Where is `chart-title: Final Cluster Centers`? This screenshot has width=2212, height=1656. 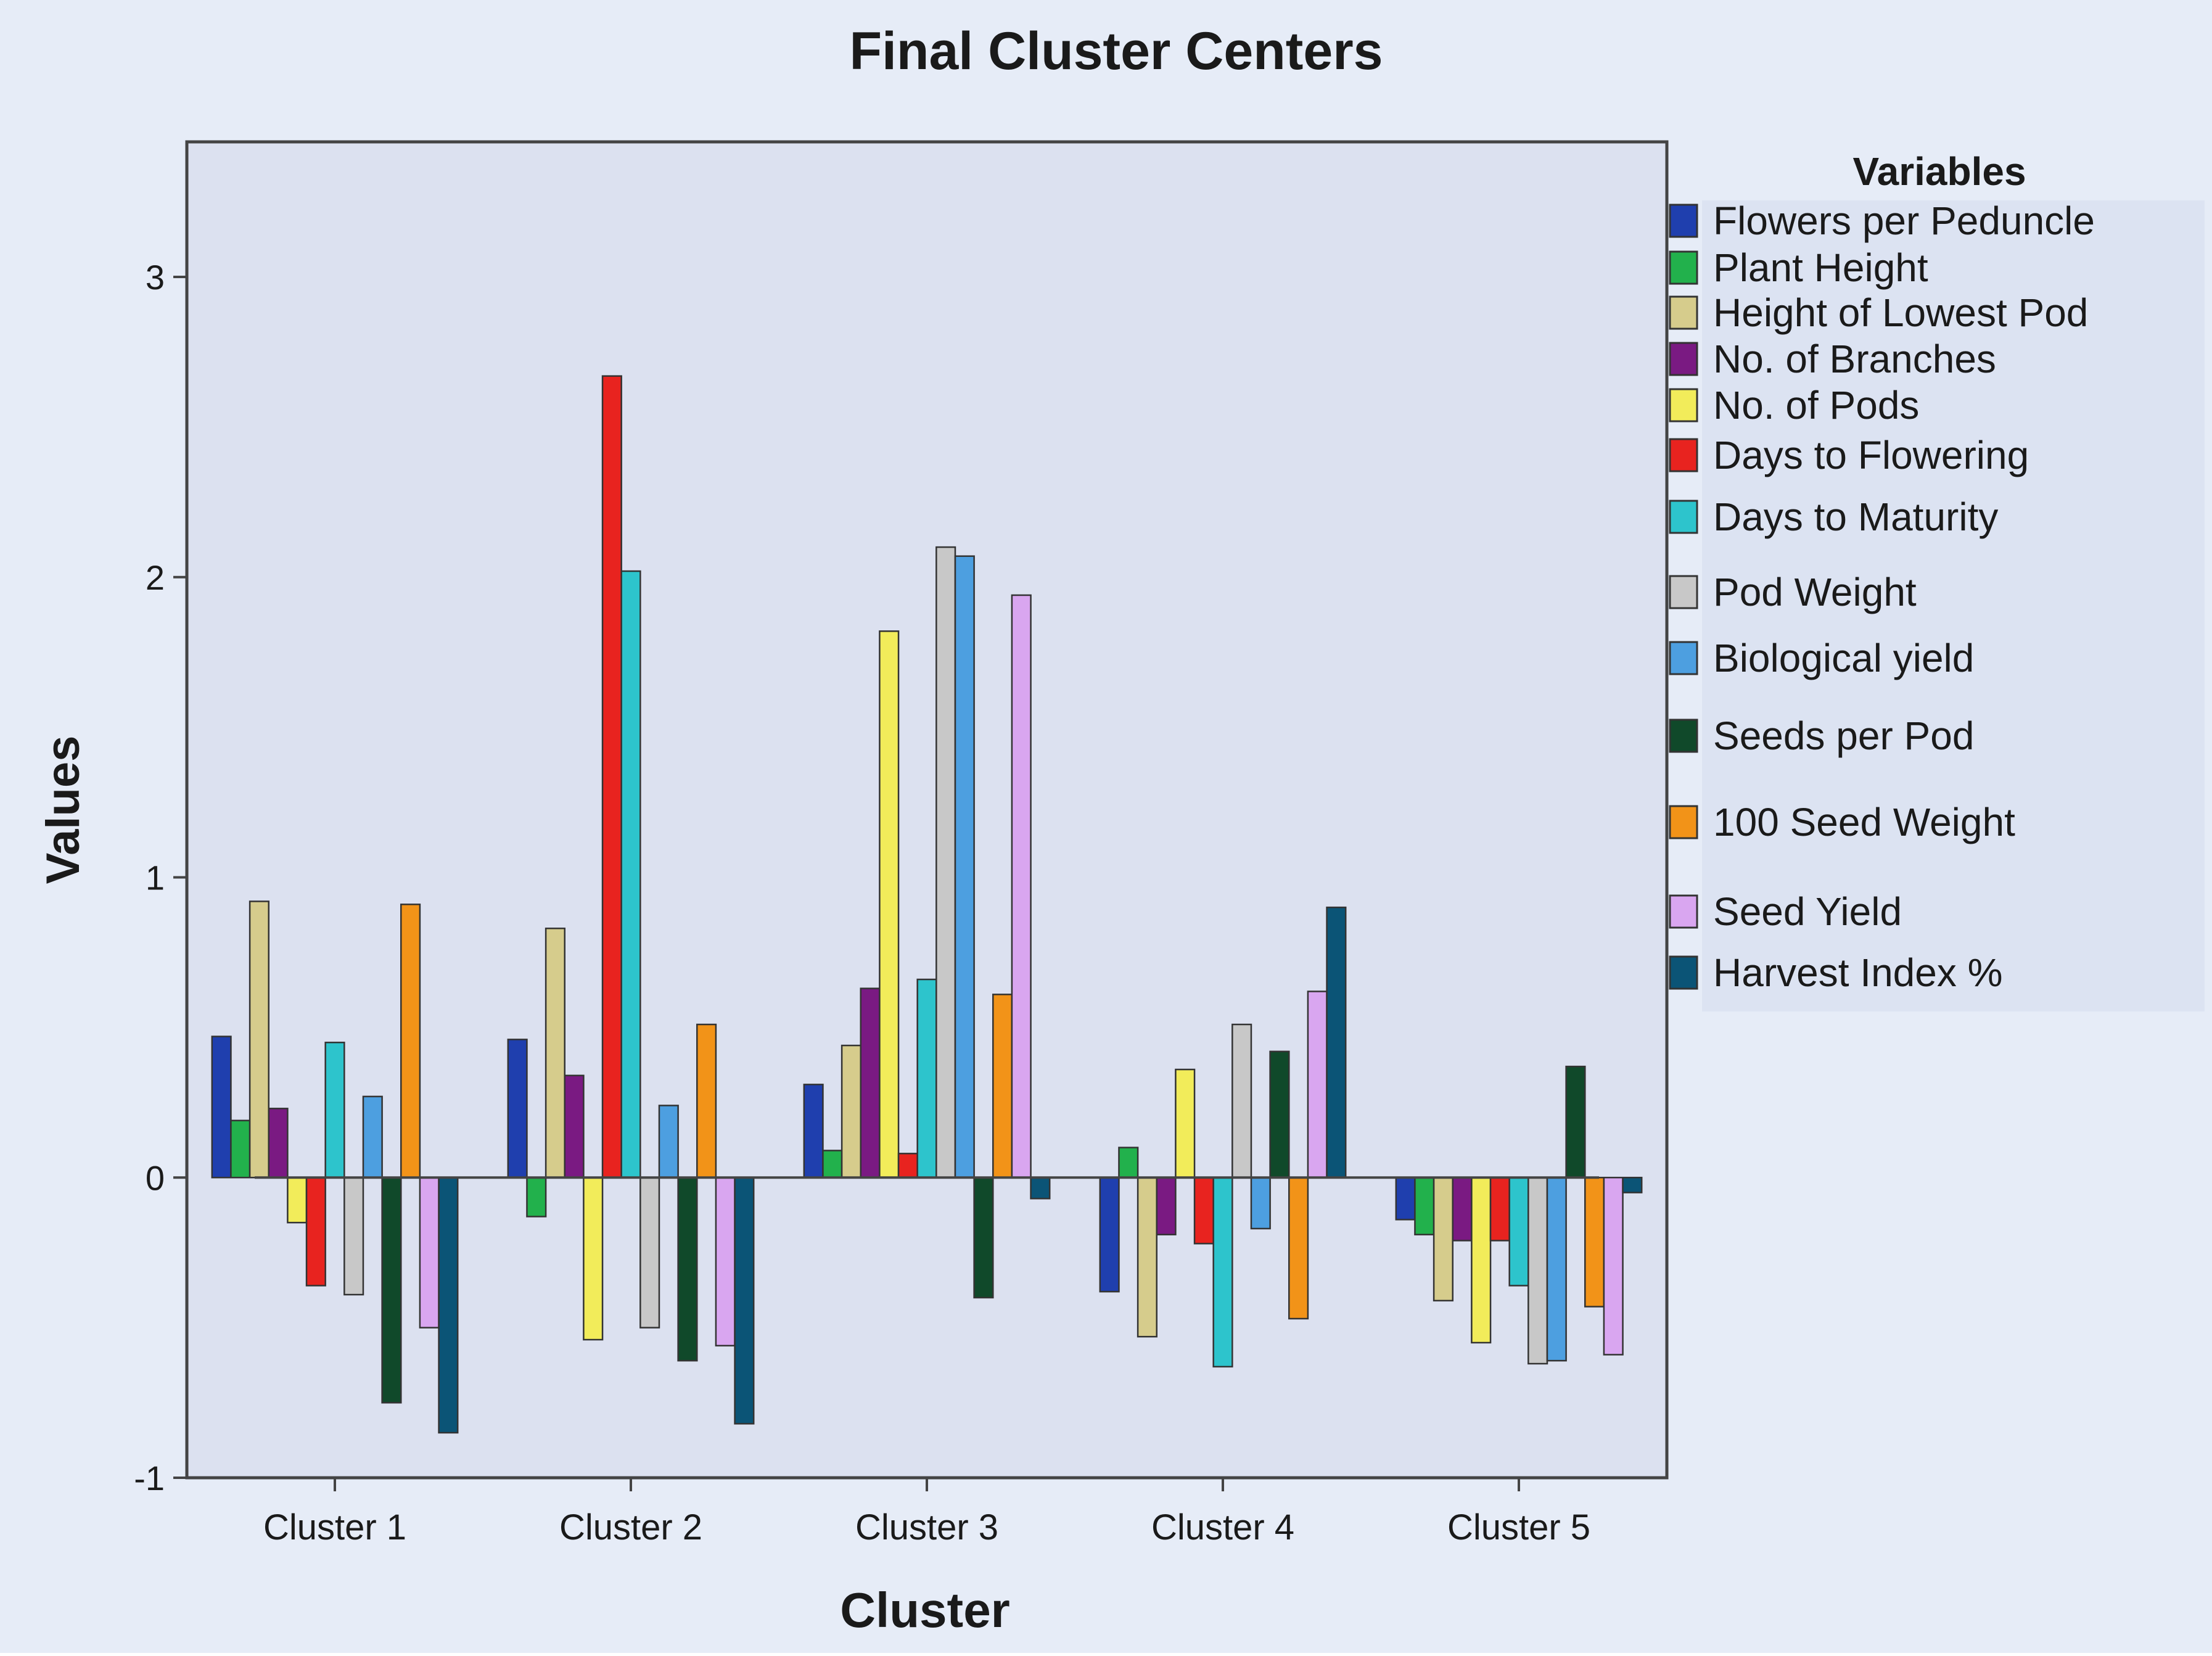 chart-title: Final Cluster Centers is located at coordinates (1116, 51).